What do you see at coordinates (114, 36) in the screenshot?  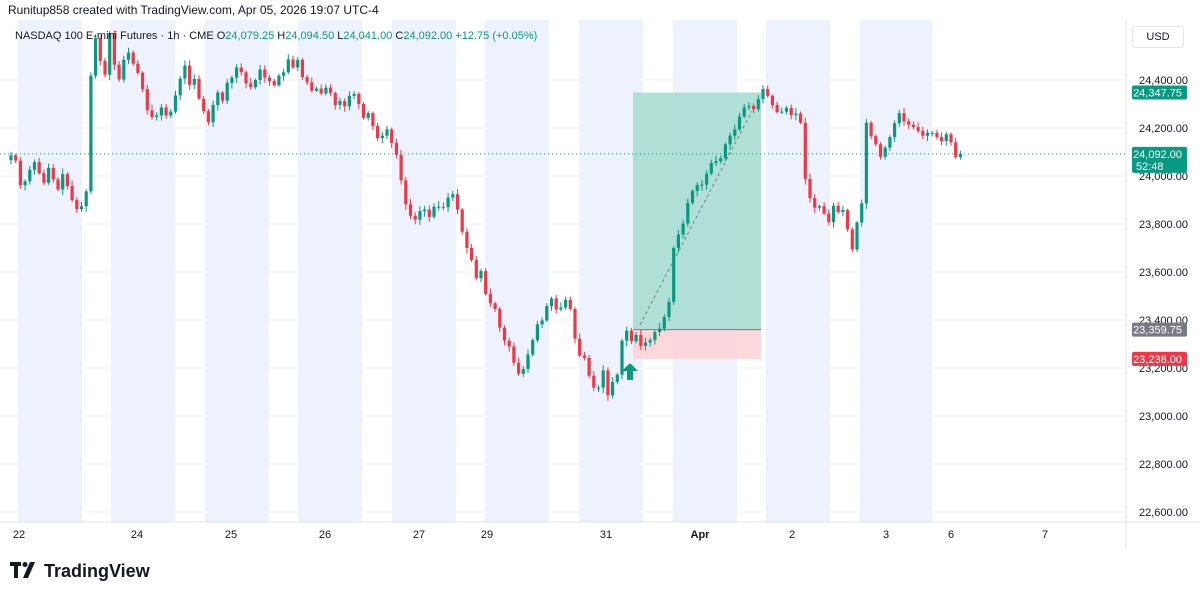 I see `symbol-name: NASDAQ 100 E-mini Futures · 1h · CME` at bounding box center [114, 36].